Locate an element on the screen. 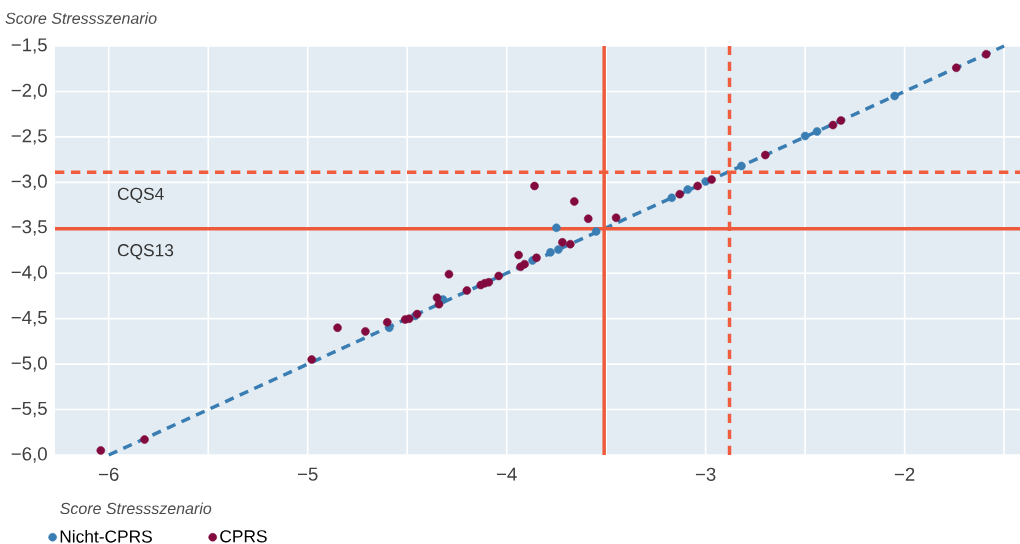  y-tick-label: −3,0 is located at coordinates (29, 182).